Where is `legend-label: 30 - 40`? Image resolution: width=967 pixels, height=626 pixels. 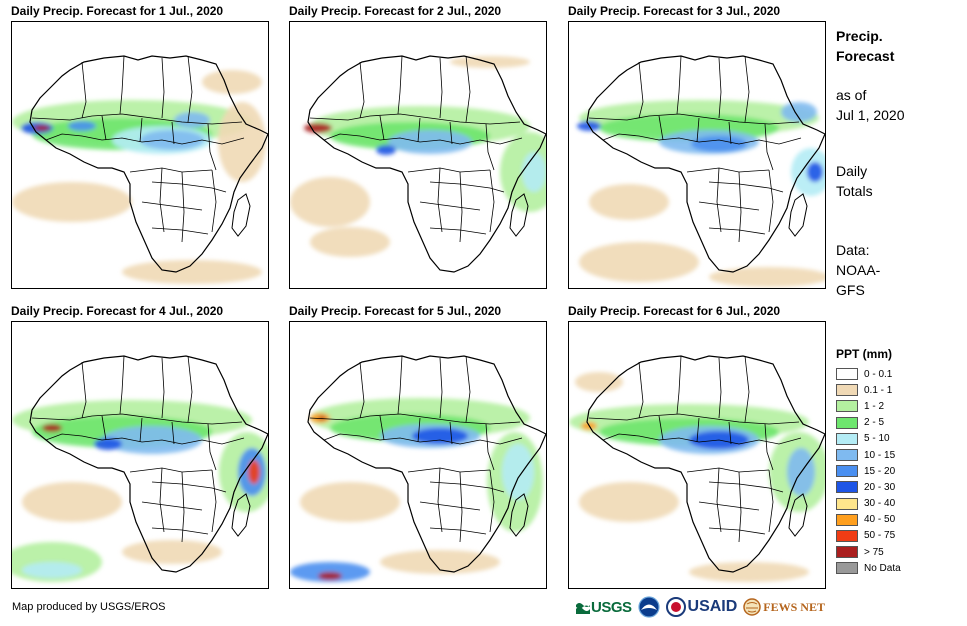 legend-label: 30 - 40 is located at coordinates (880, 504).